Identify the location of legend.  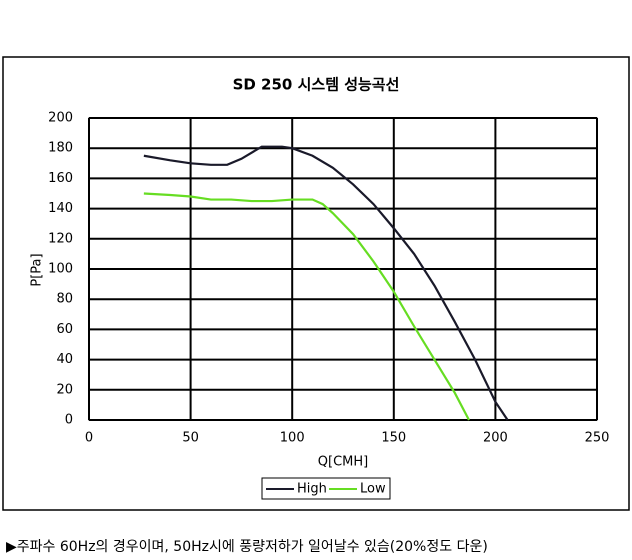
(326, 488).